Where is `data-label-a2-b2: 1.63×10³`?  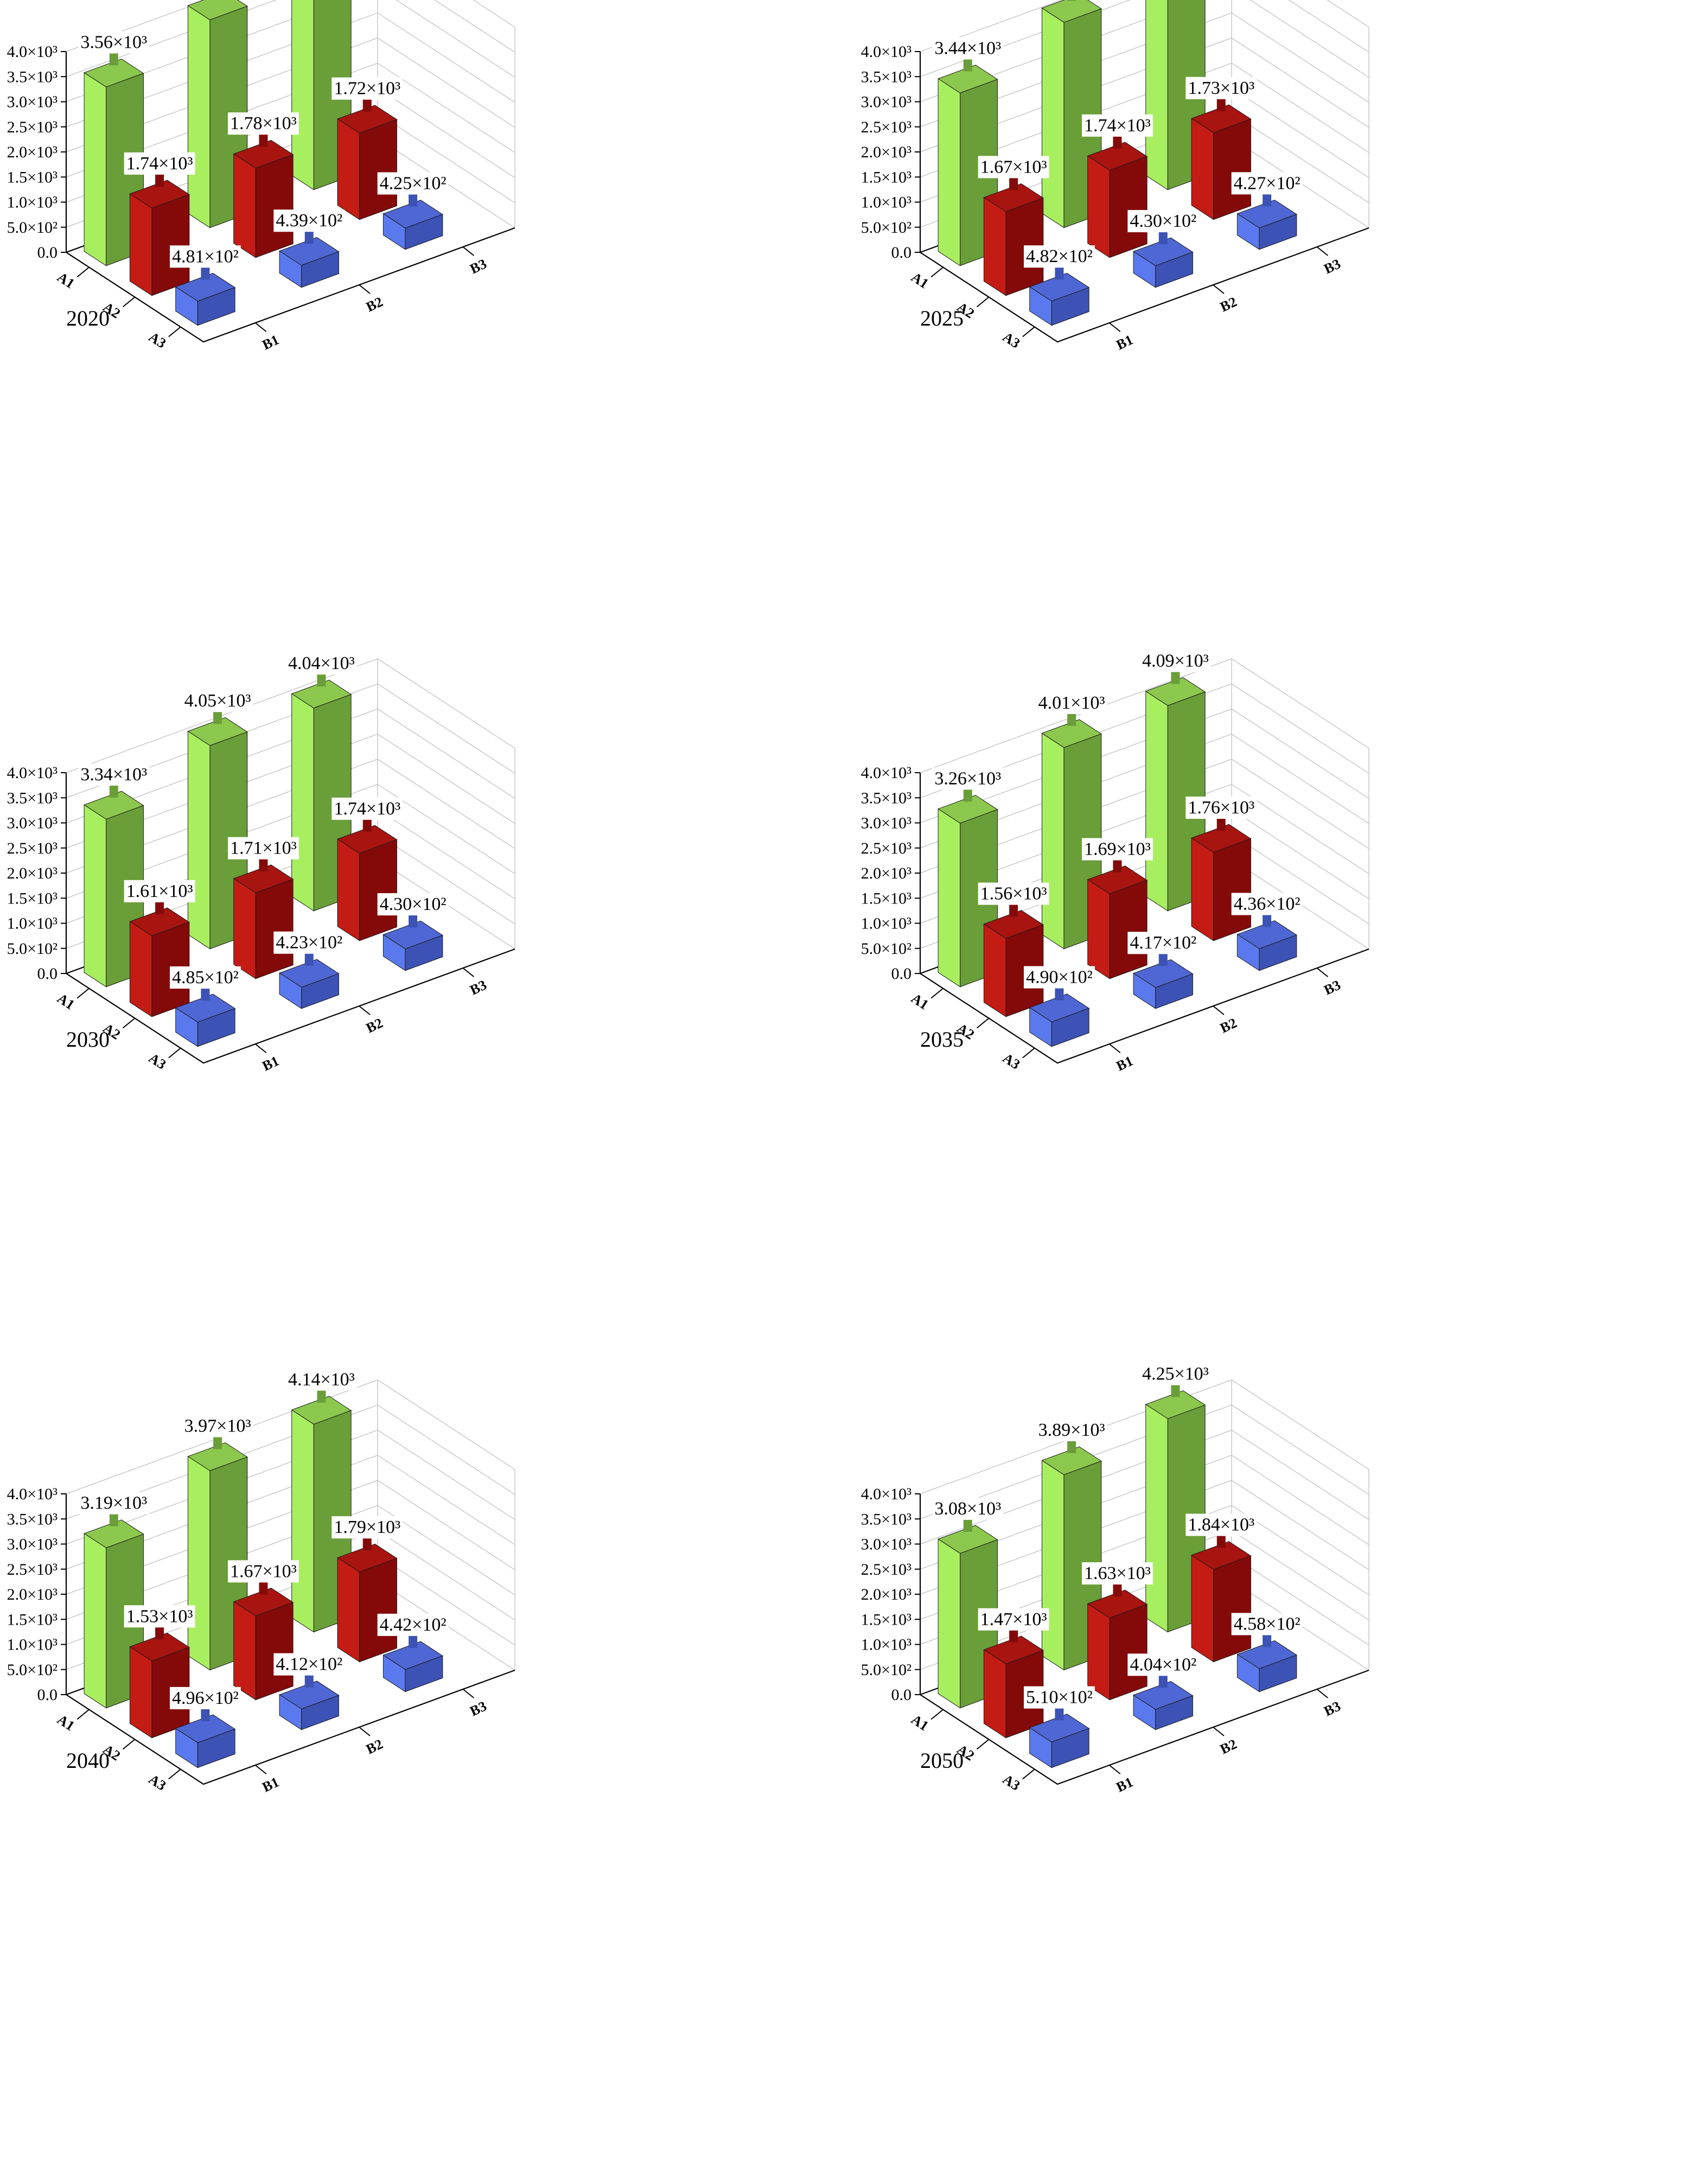
data-label-a2-b2: 1.63×10³ is located at coordinates (1117, 1579).